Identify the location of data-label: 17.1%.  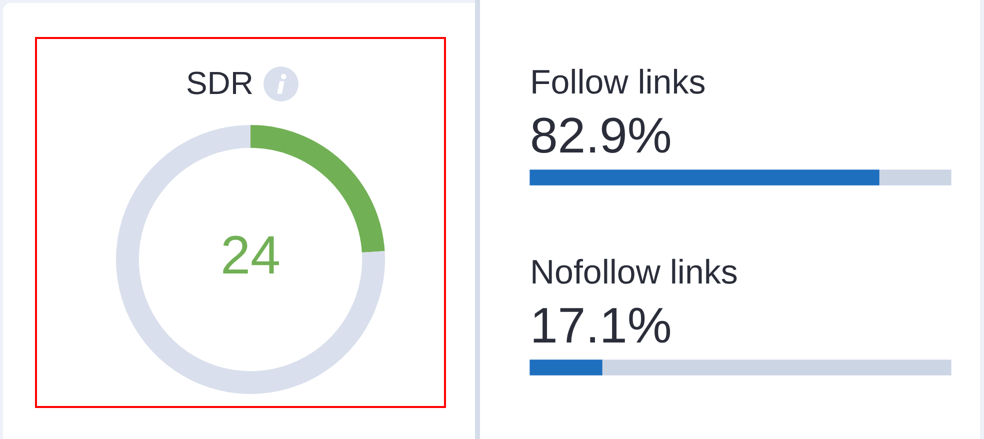
(601, 326).